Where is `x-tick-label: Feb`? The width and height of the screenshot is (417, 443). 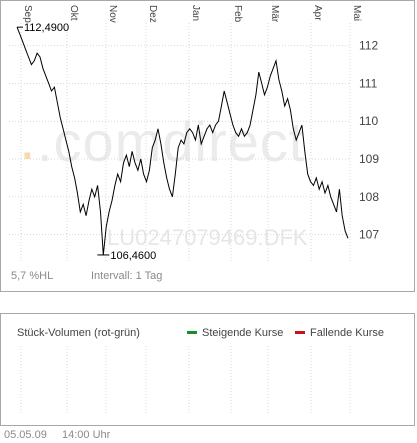
x-tick-label: Feb is located at coordinates (237, 14).